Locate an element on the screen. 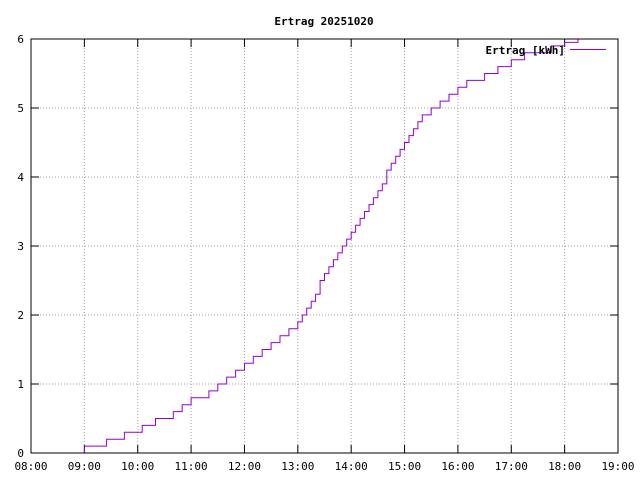  legend: Ertrag [kWh] is located at coordinates (546, 50).